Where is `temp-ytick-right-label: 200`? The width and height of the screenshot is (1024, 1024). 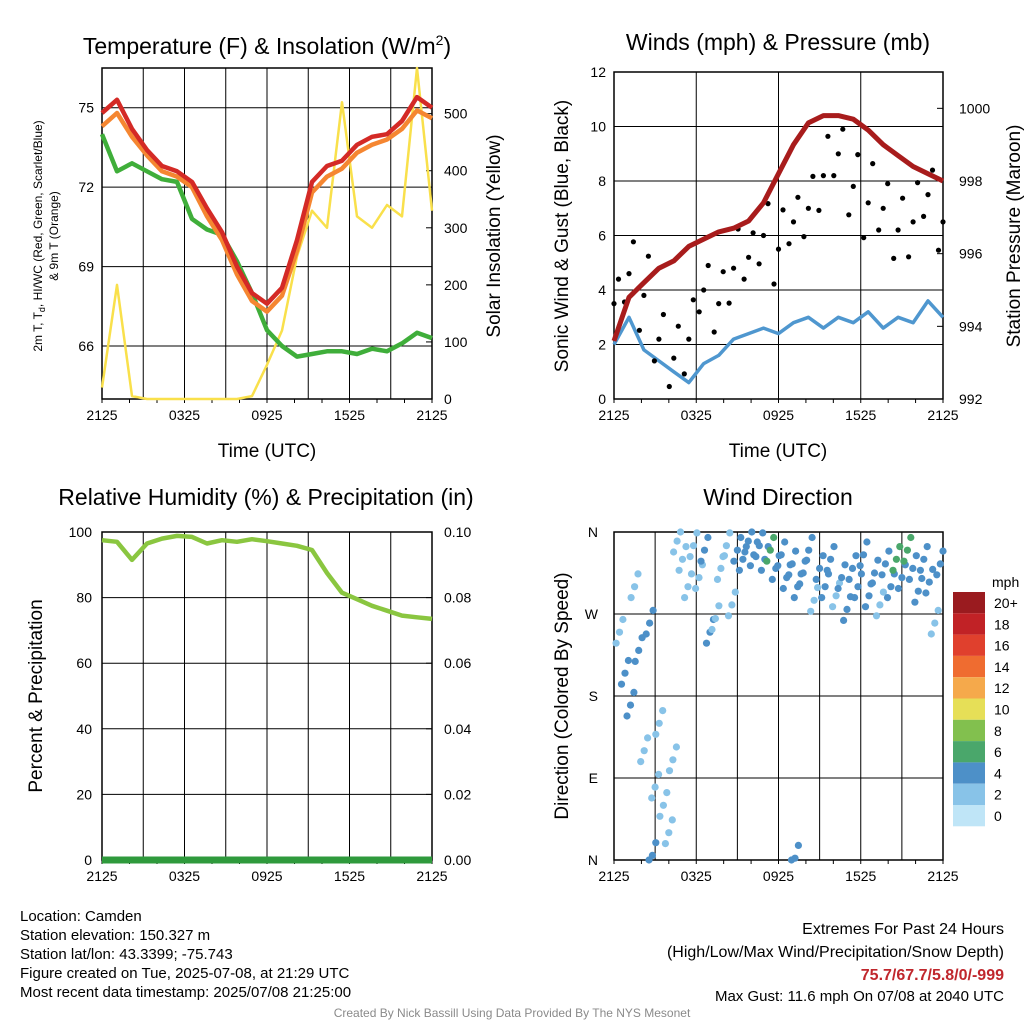
temp-ytick-right-label: 200 is located at coordinates (456, 285).